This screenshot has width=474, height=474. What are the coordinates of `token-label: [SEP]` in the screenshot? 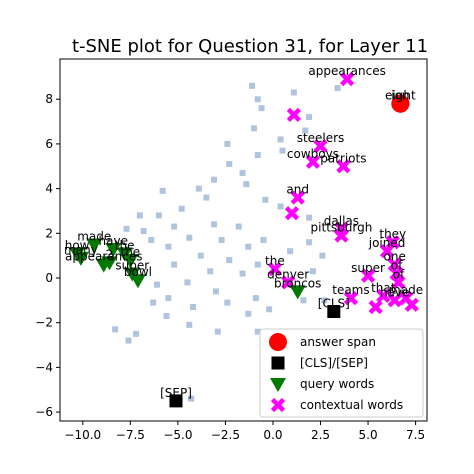 It's located at (176, 393).